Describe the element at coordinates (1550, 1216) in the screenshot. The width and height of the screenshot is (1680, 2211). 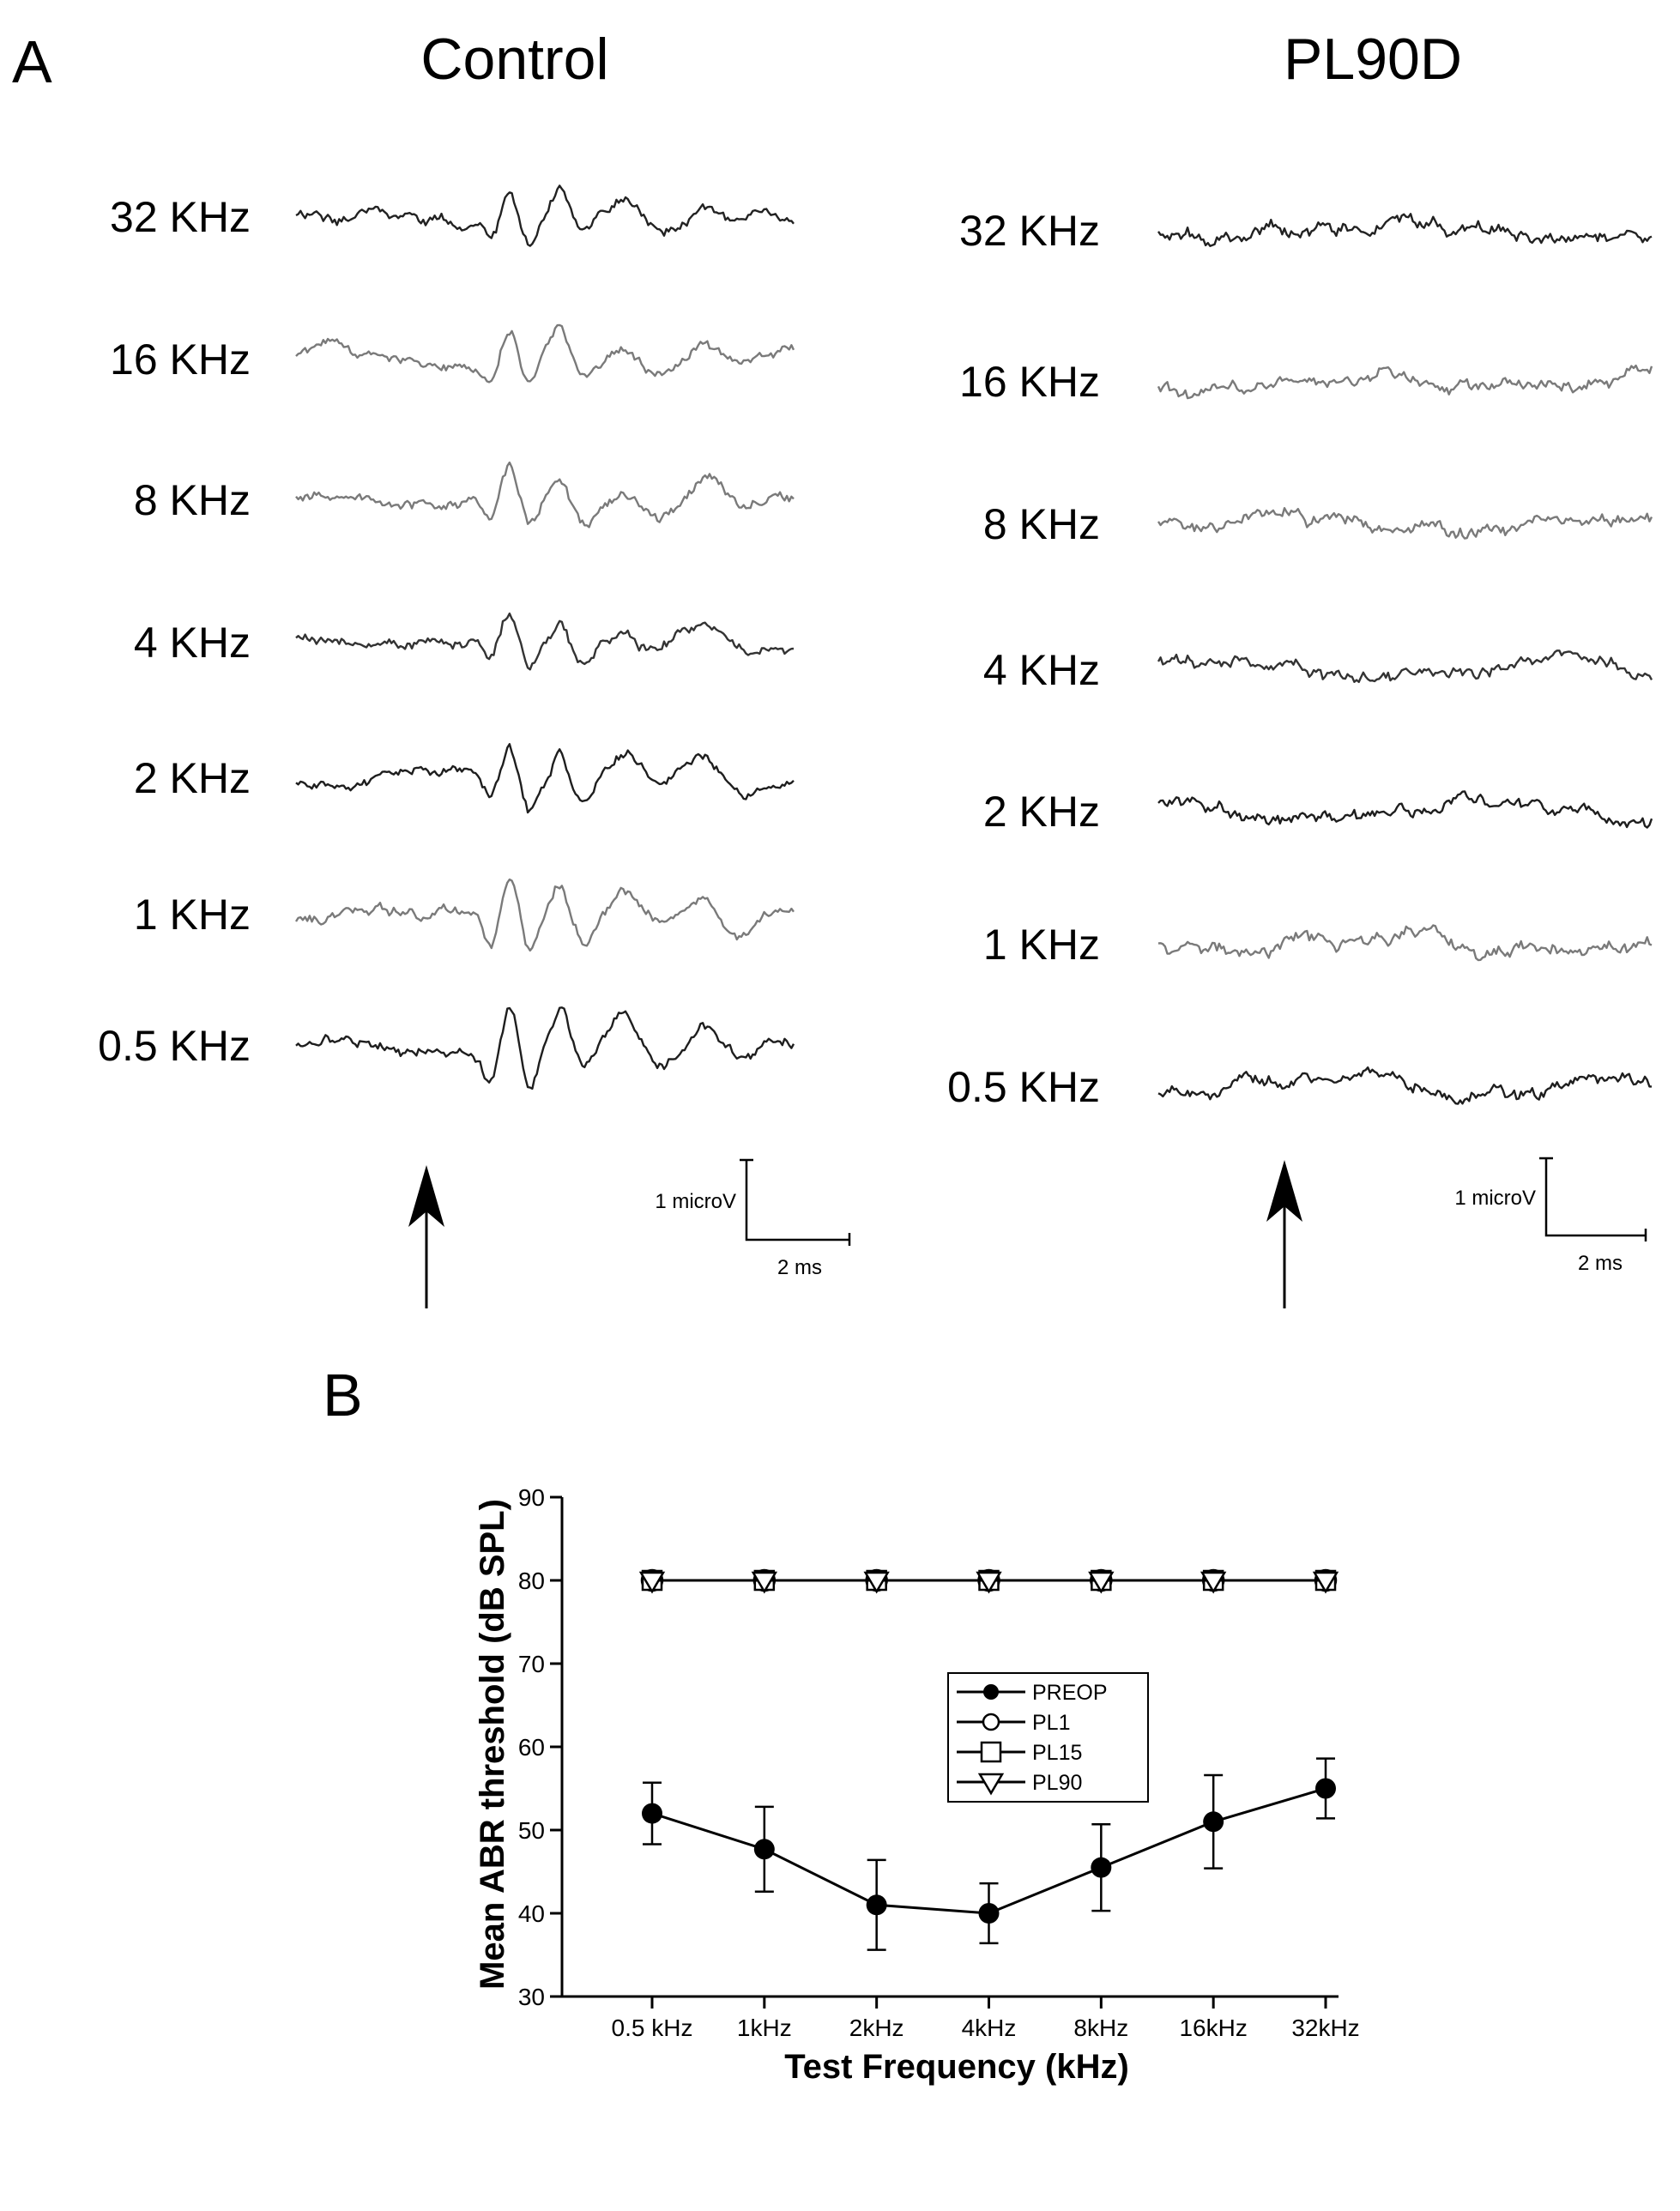
I see `pl90d-scale-bar: 1 microV 2 ms` at that location.